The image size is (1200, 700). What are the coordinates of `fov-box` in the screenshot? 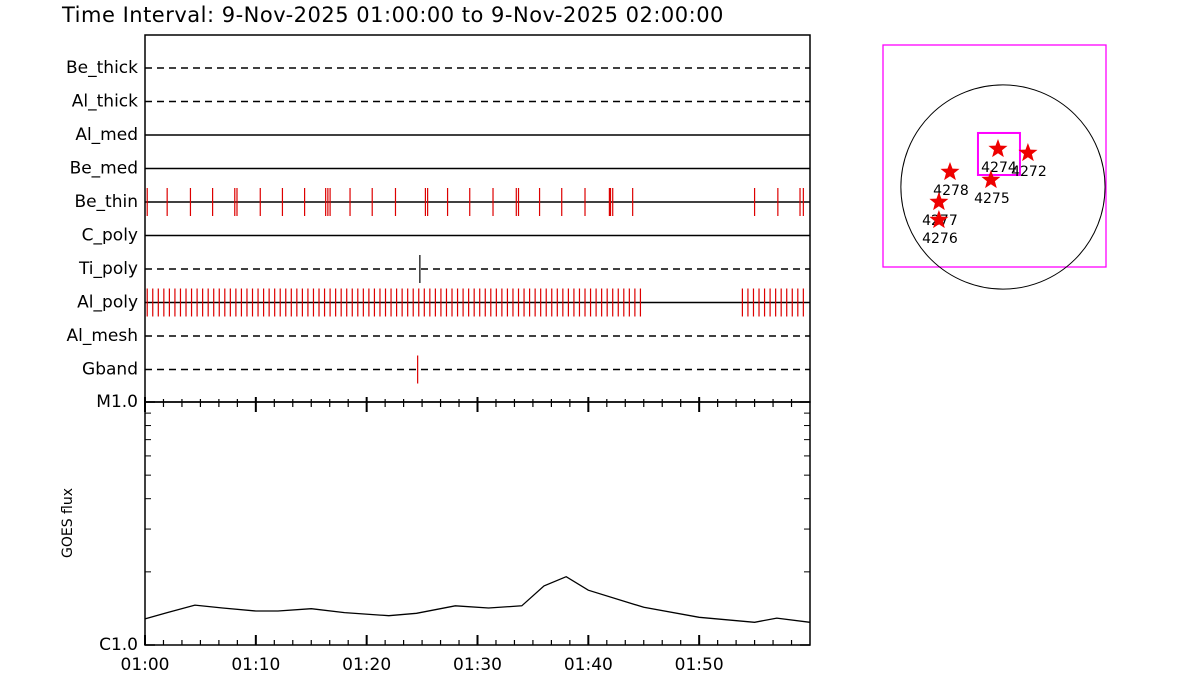 It's located at (994, 156).